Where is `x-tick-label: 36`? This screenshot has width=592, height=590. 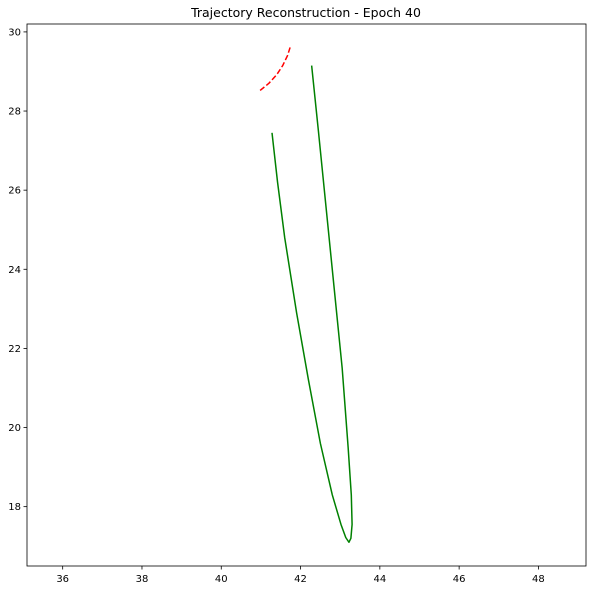 x-tick-label: 36 is located at coordinates (62, 579).